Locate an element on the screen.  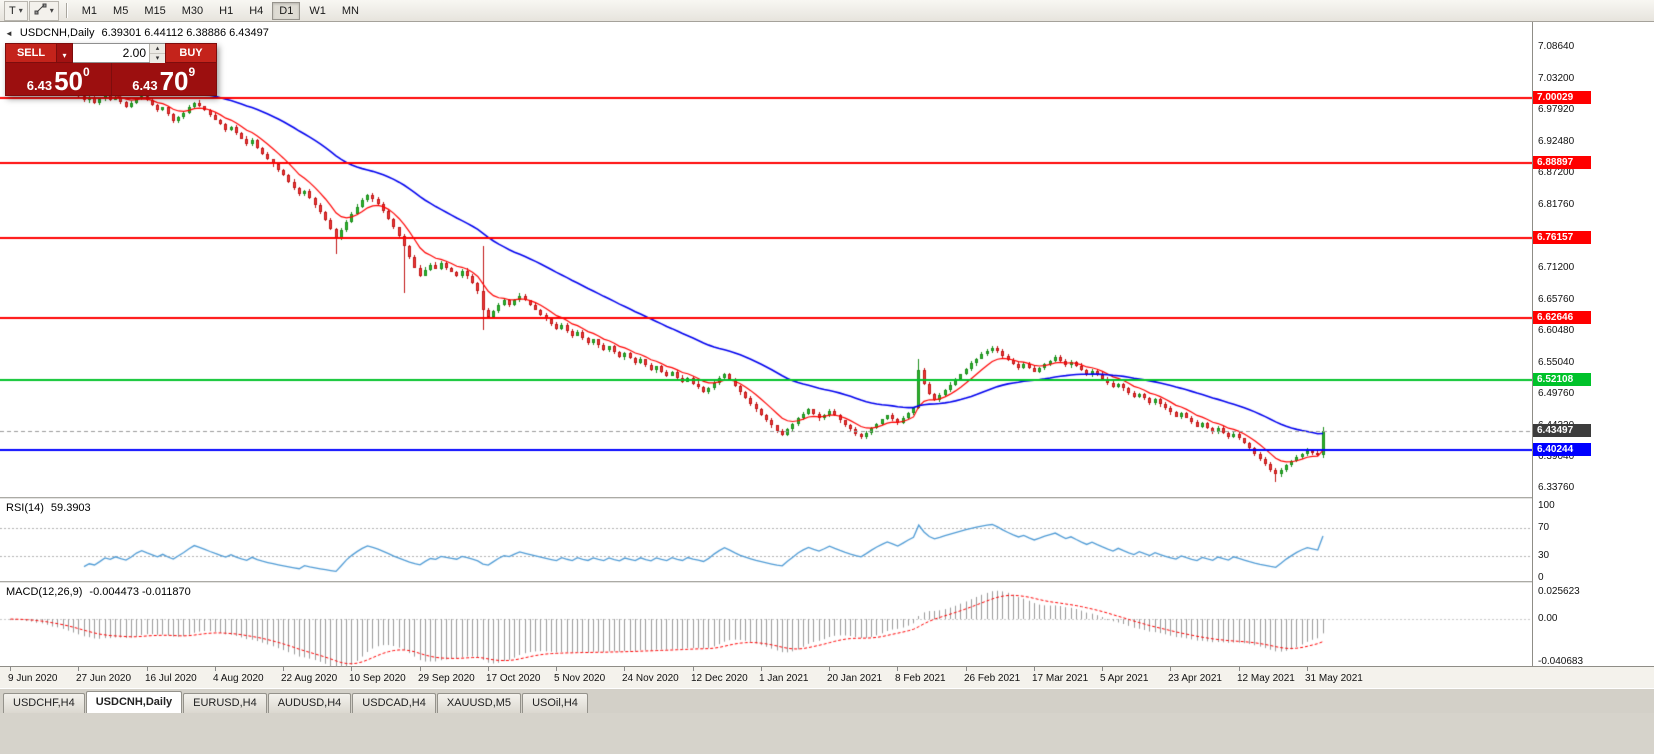
toolbar: T ▾ ▾ M1 M5 M15 M30 H1 H4 D1 W1 MN is located at coordinates (827, 11).